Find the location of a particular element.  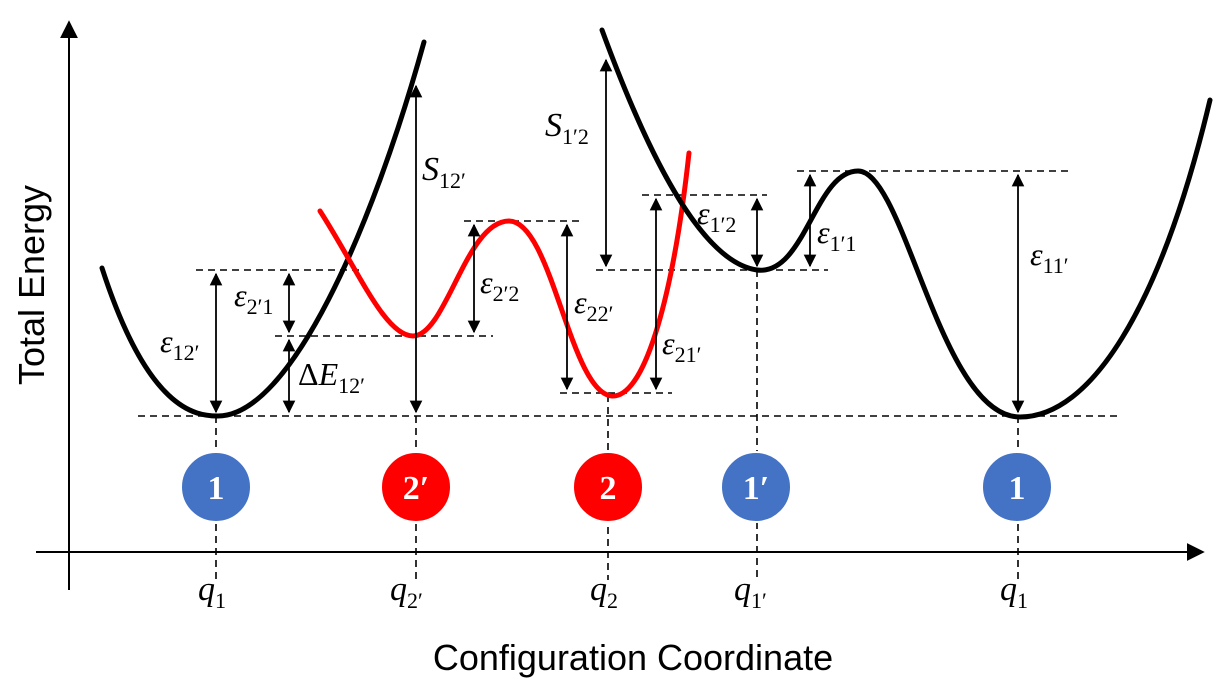

label-eps-21p: ε21′ is located at coordinates (681, 346).